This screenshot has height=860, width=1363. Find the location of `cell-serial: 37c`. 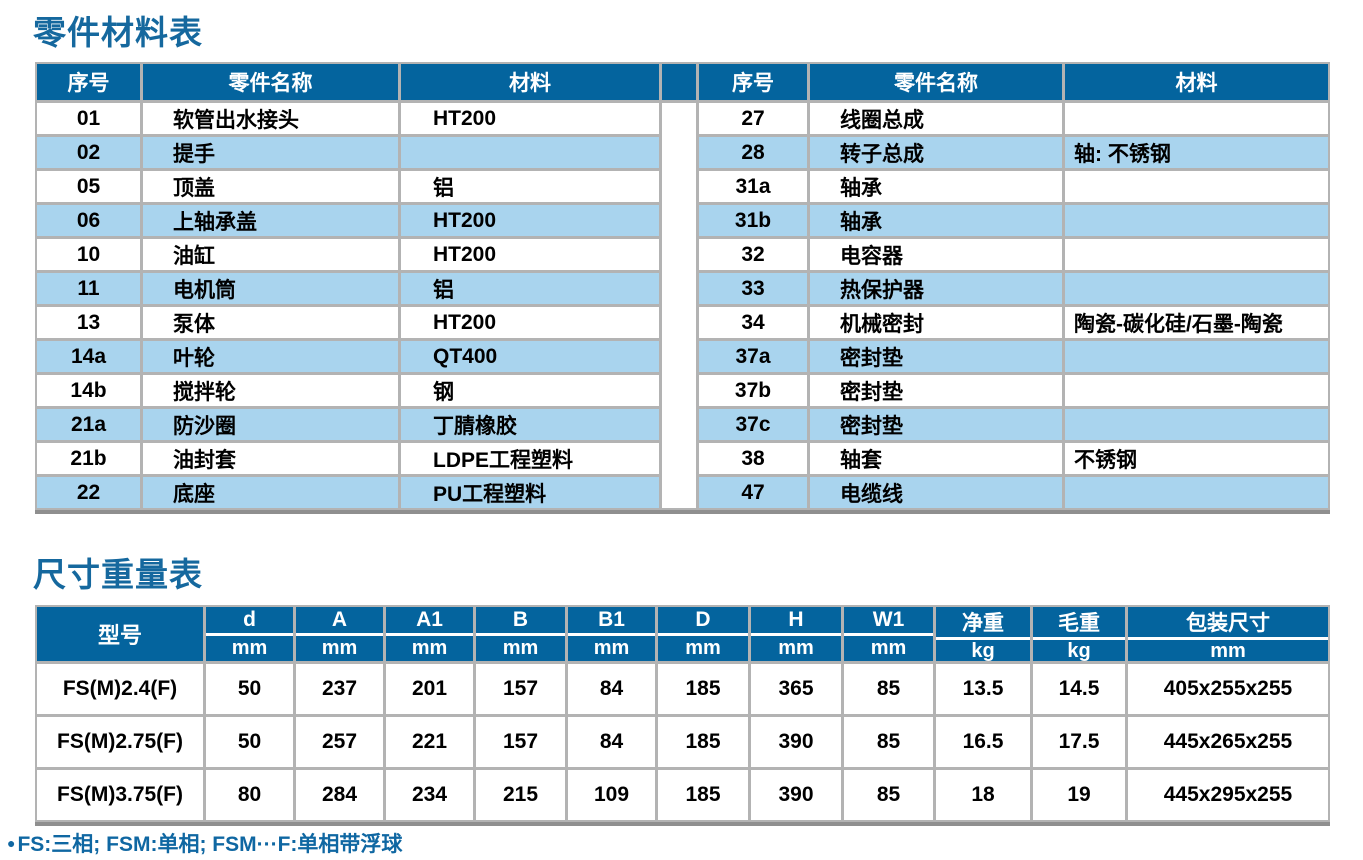

cell-serial: 37c is located at coordinates (753, 424).